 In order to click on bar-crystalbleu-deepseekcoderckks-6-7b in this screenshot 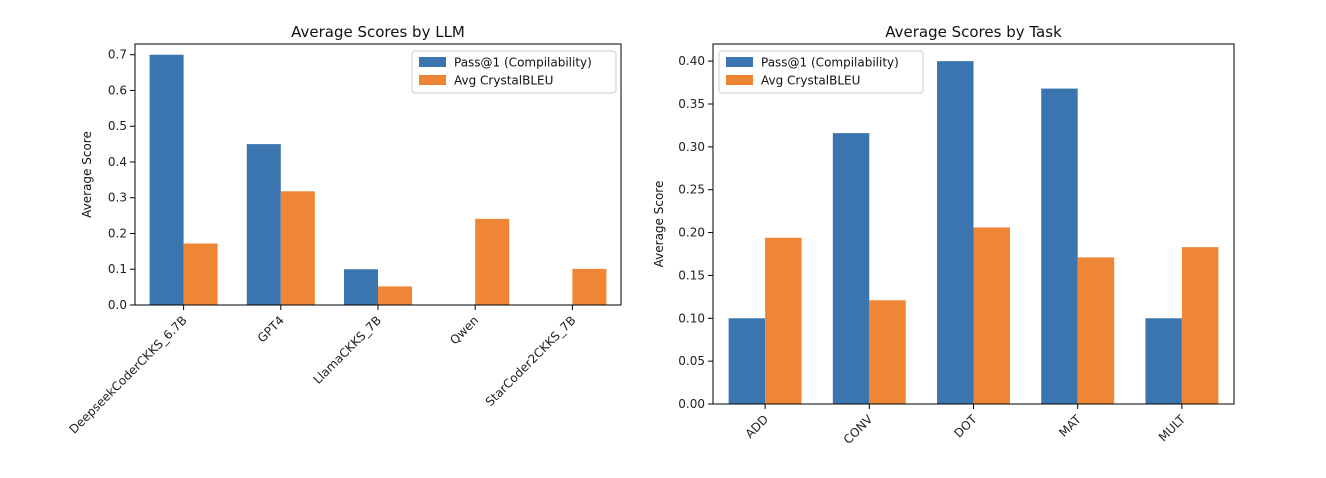, I will do `click(200, 274)`.